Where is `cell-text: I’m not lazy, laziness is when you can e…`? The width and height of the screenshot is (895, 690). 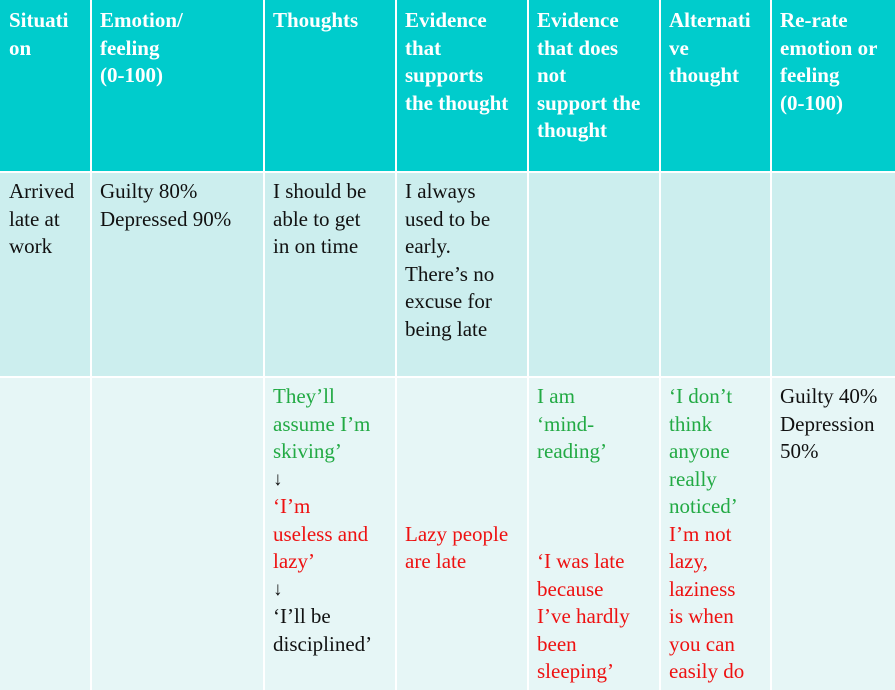 cell-text: I’m not lazy, laziness is when you can e… is located at coordinates (707, 602).